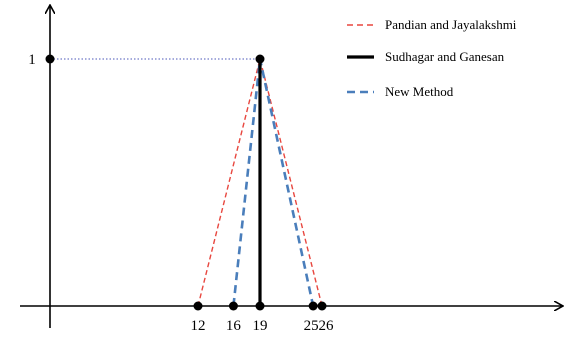  I want to click on x-tick-25: 25, so click(311, 326).